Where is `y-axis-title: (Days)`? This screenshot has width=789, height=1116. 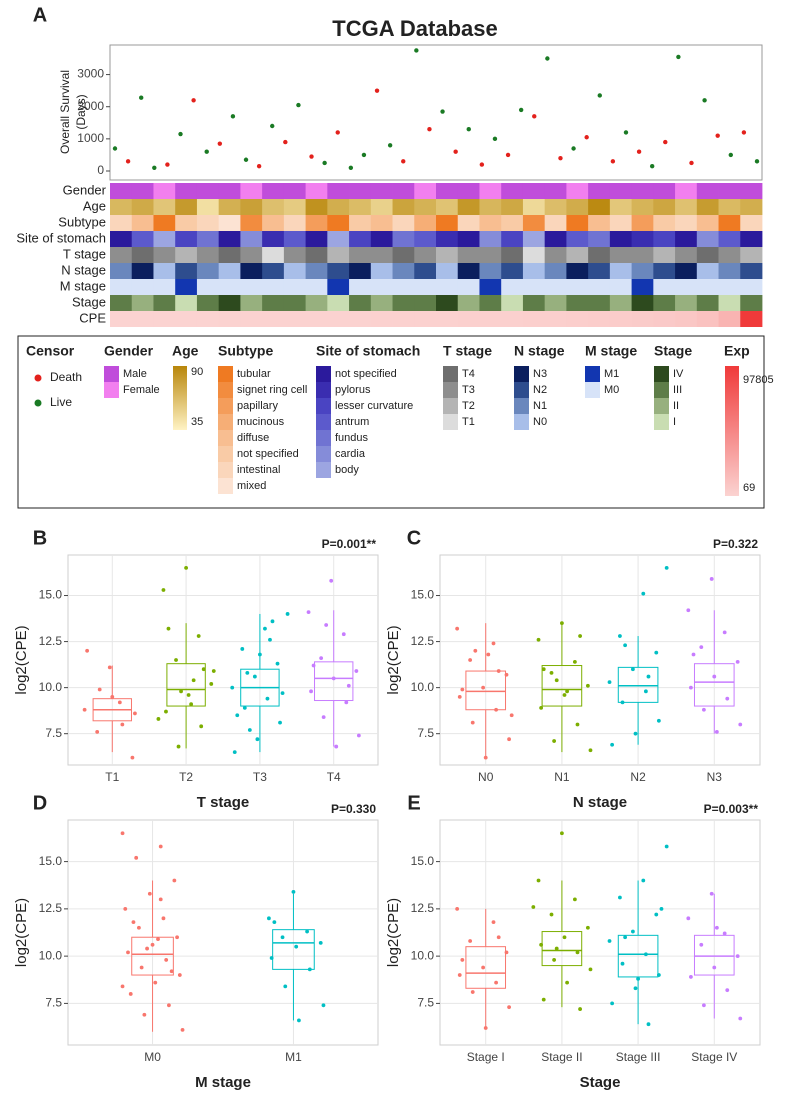
y-axis-title: (Days) is located at coordinates (81, 111).